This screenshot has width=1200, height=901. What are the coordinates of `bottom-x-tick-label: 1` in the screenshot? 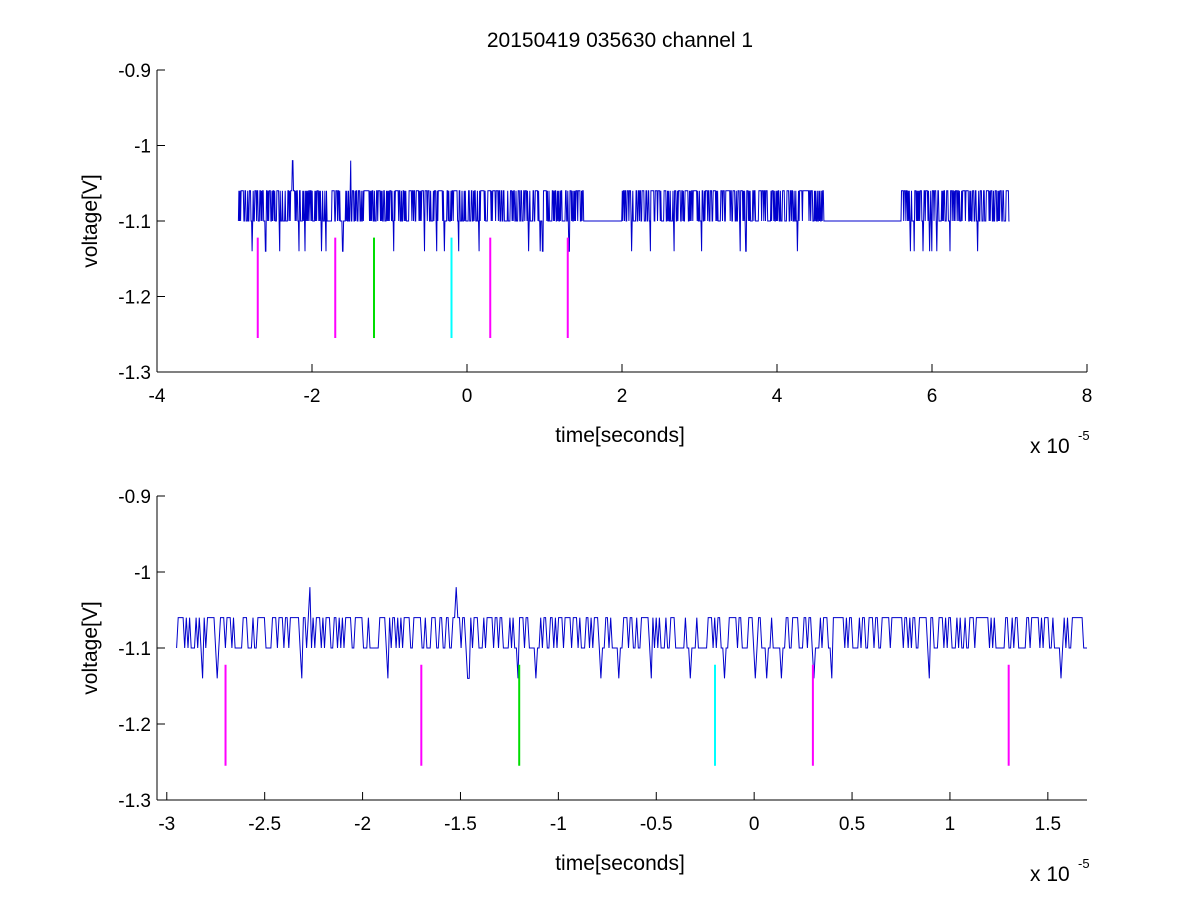 It's located at (950, 824).